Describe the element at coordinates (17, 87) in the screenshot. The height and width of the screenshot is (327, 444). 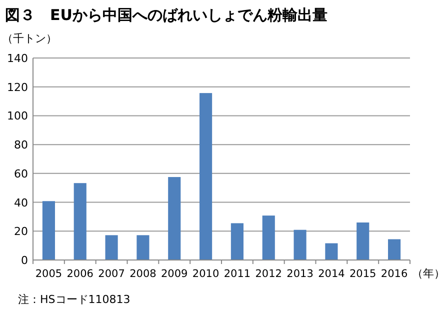
I see `y-tick-label: 120` at that location.